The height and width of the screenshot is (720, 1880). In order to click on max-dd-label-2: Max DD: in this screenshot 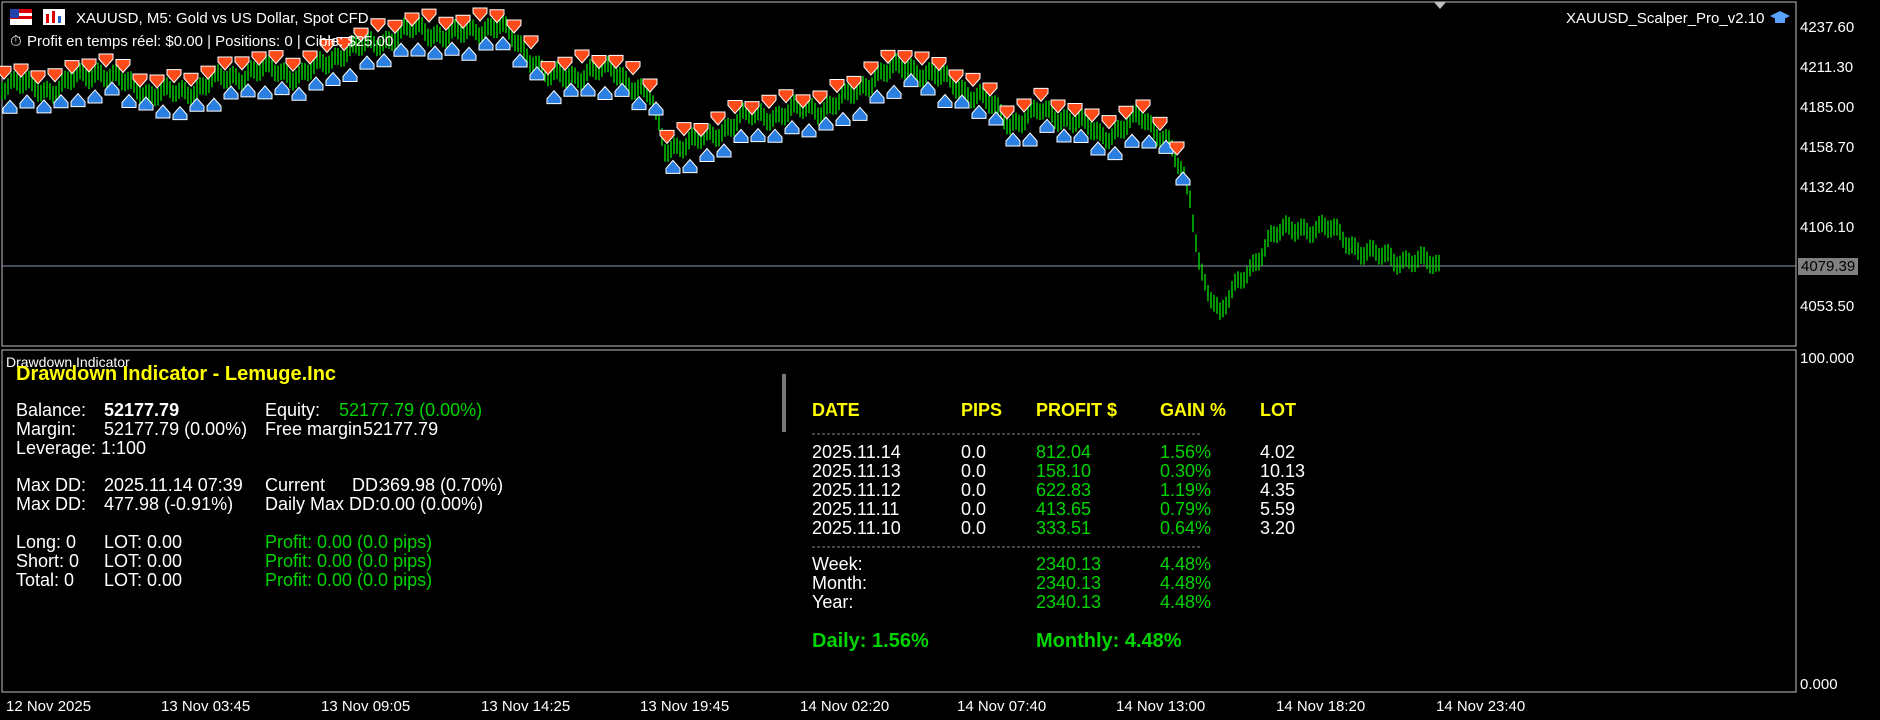, I will do `click(51, 504)`.